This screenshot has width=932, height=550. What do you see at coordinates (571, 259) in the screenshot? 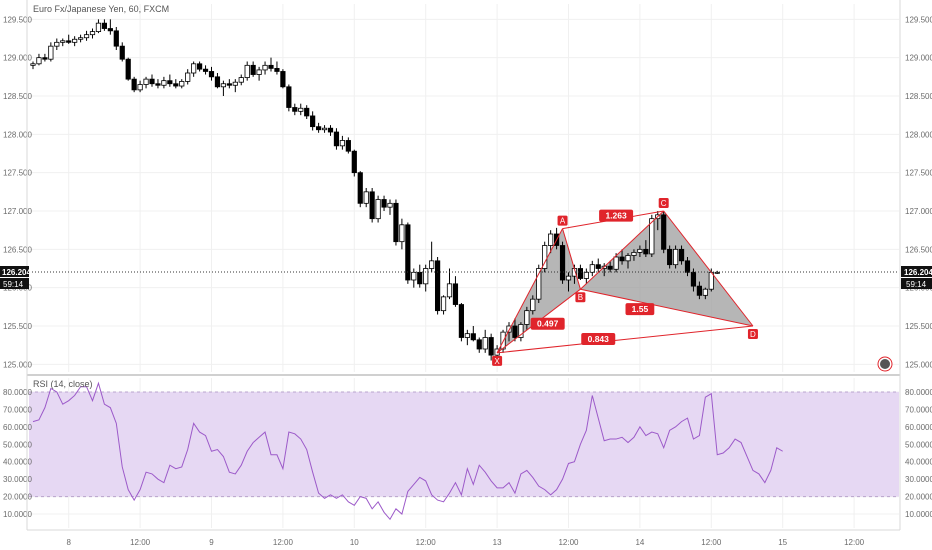
I see `pattern-leg-ab` at bounding box center [571, 259].